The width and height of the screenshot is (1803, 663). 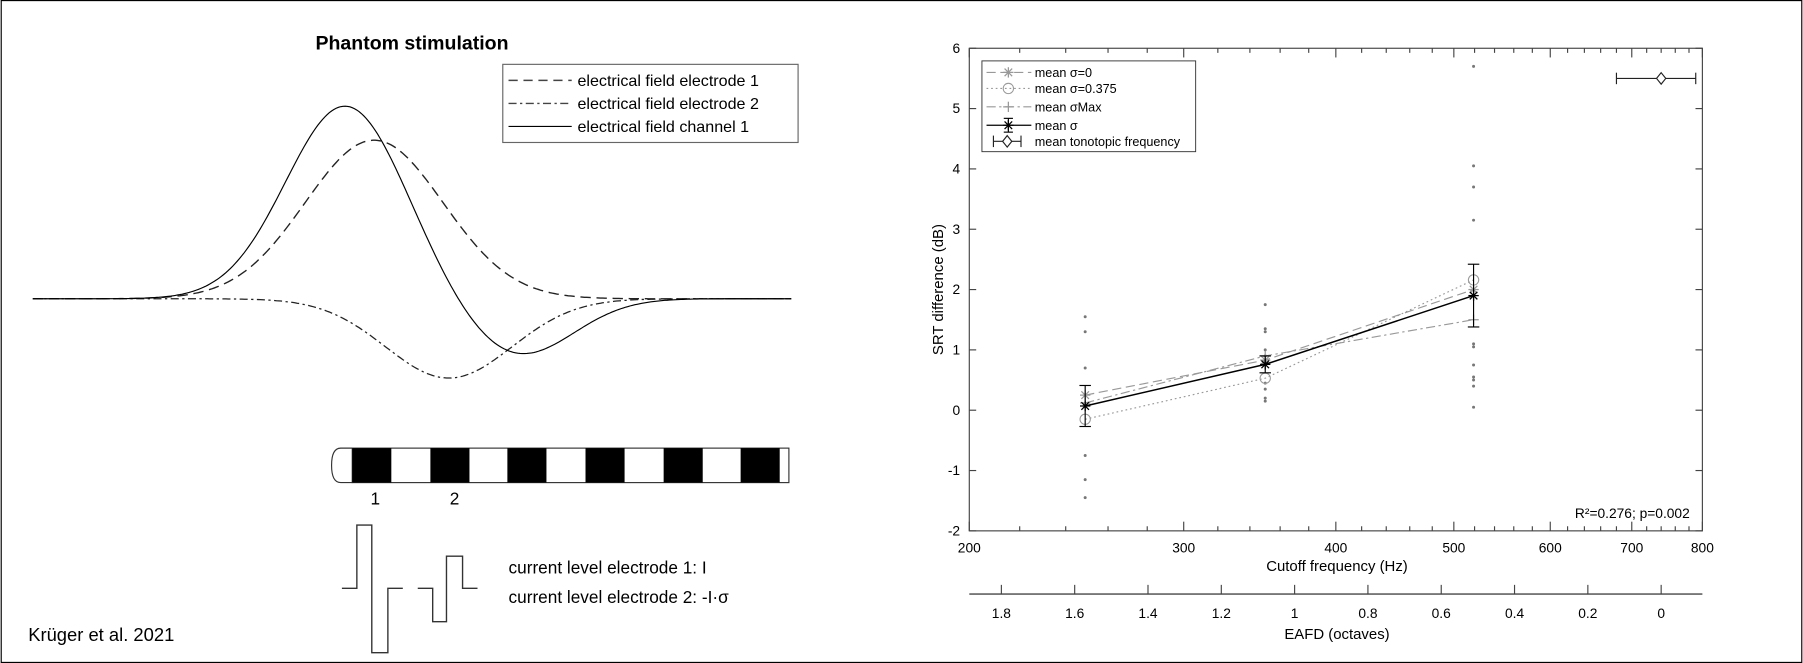 What do you see at coordinates (954, 470) in the screenshot?
I see `y-tick-label: -1` at bounding box center [954, 470].